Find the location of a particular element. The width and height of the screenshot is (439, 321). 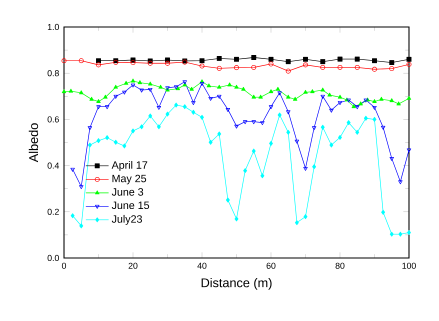

y-tick-label: 0.4 is located at coordinates (54, 165).